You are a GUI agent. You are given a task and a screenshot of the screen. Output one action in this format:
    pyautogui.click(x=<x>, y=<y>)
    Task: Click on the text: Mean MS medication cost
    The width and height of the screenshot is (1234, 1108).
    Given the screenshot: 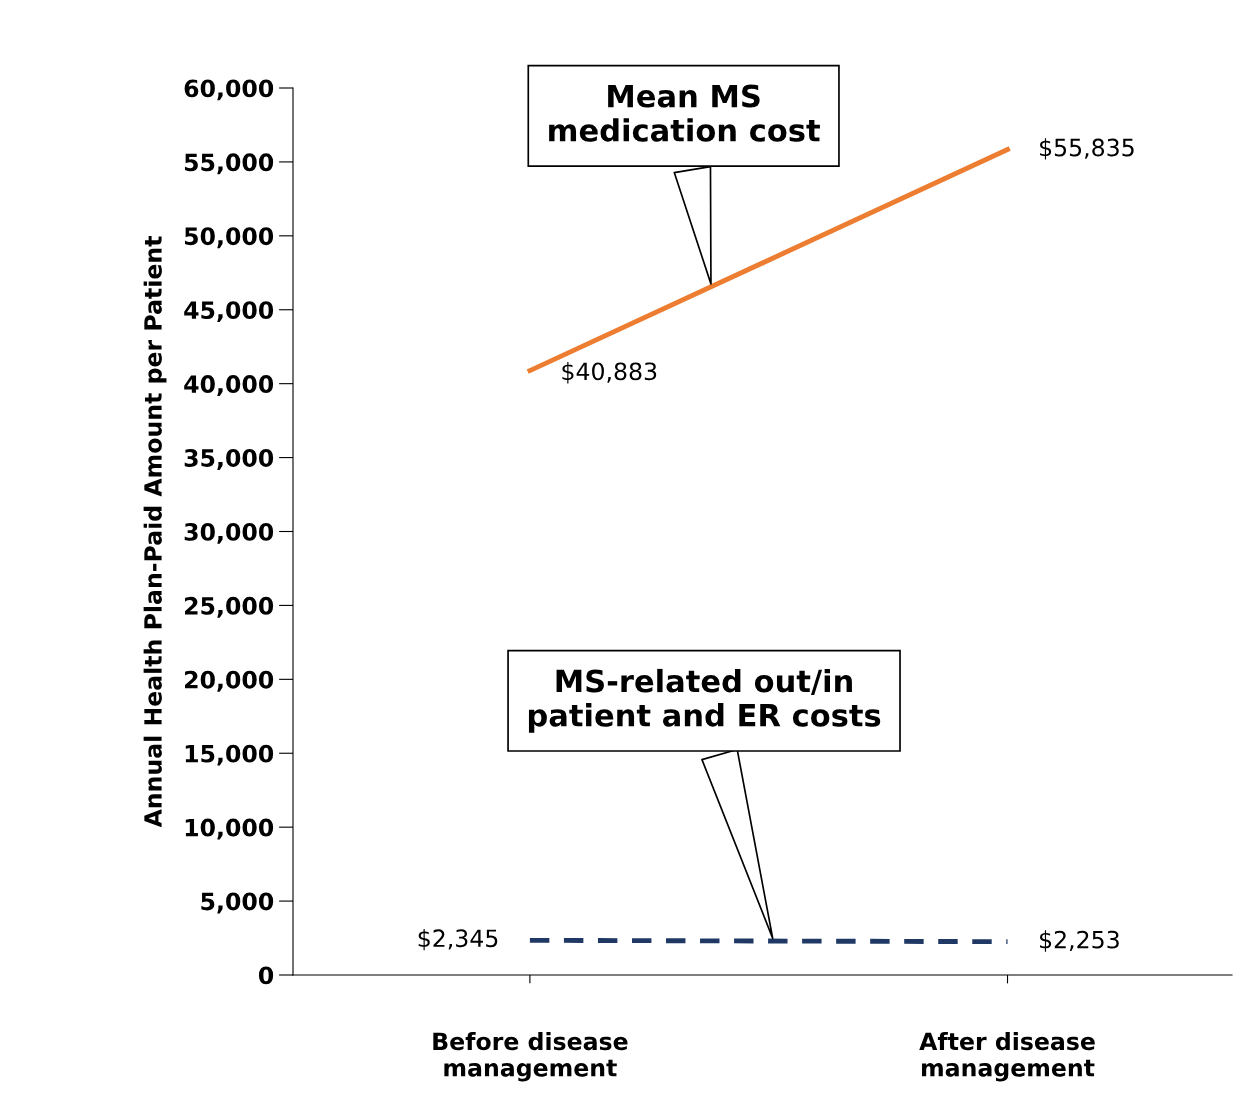 What is the action you would take?
    pyautogui.click(x=684, y=113)
    